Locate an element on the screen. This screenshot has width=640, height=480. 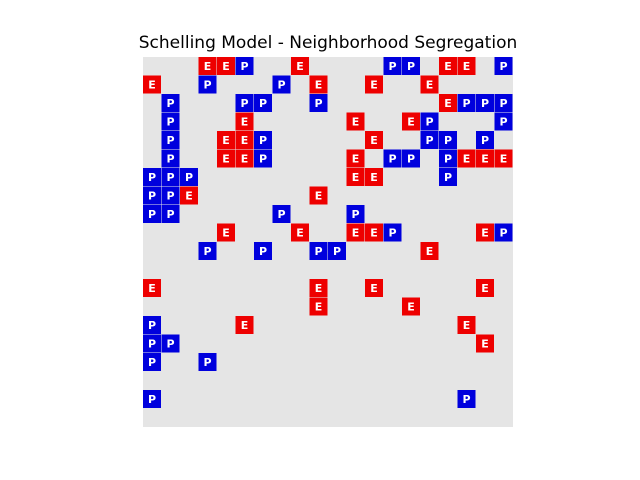
cell-label-r7-c1: P is located at coordinates (170, 196).